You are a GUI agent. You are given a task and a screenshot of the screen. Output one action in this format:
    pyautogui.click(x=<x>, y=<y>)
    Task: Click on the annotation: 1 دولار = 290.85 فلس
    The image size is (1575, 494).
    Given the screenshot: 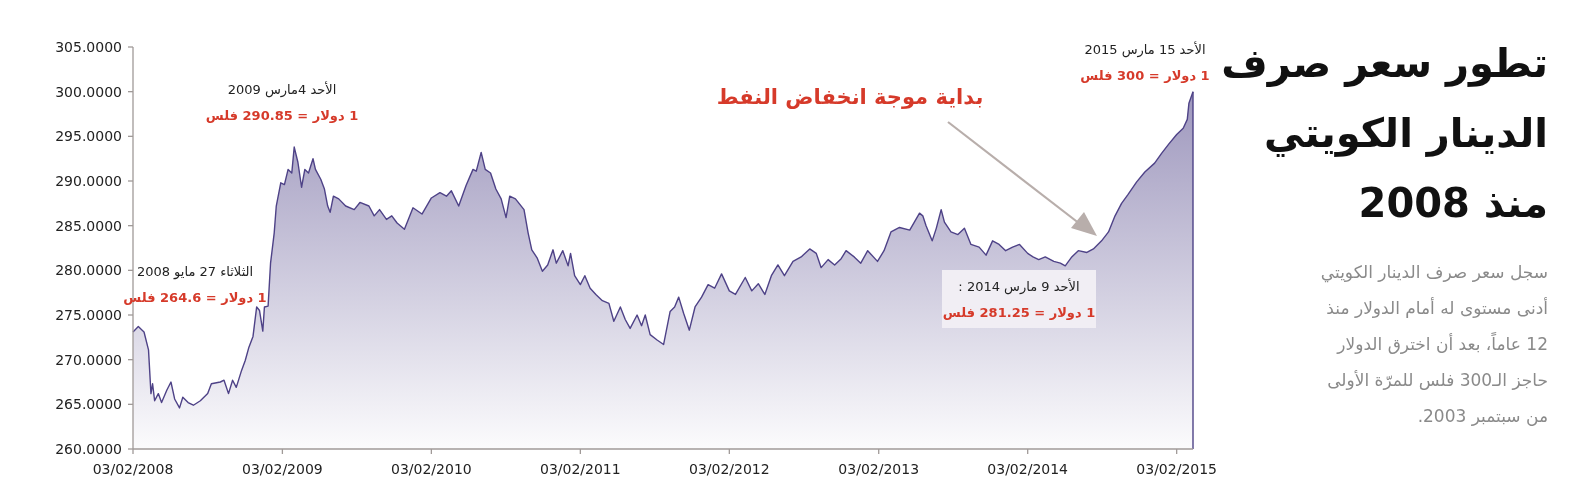 What is the action you would take?
    pyautogui.click(x=282, y=115)
    